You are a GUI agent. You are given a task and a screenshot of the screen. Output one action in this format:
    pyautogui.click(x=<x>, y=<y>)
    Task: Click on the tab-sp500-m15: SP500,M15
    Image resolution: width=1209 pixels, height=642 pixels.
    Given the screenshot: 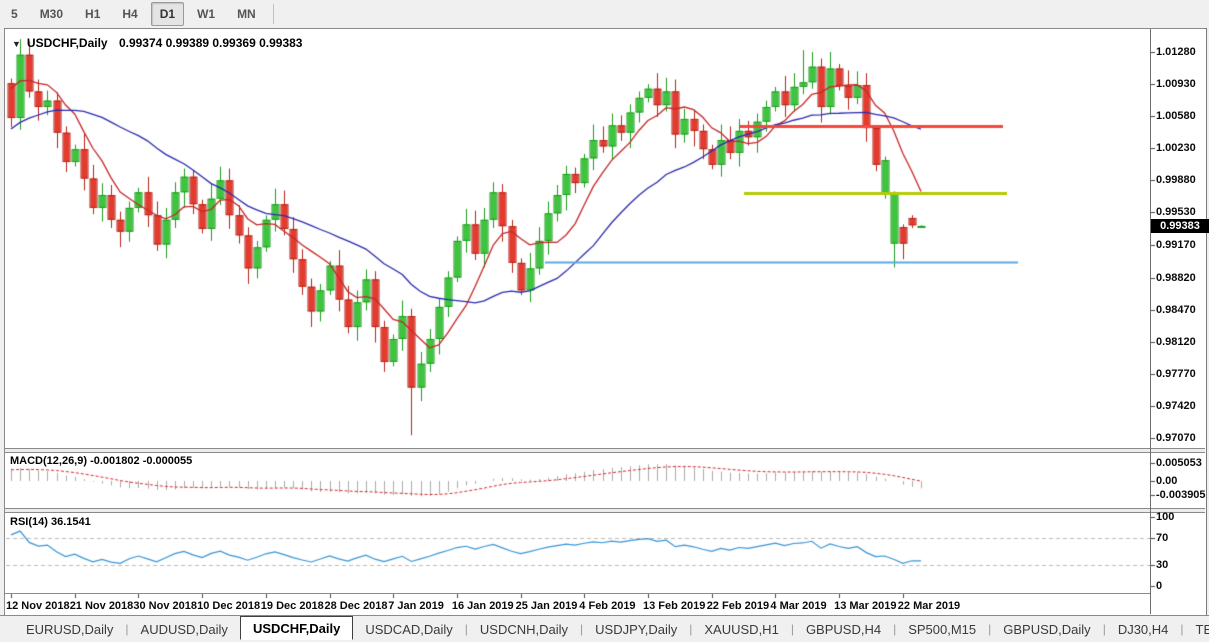 What is the action you would take?
    pyautogui.click(x=942, y=629)
    